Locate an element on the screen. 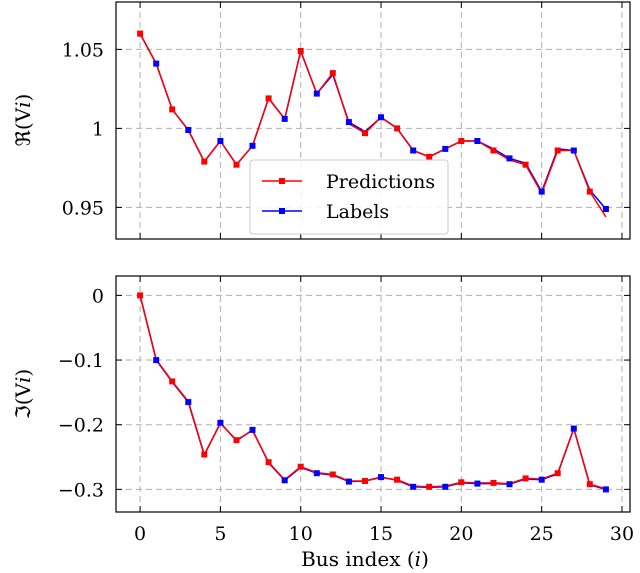  real-part-ytick-label: 1.05 is located at coordinates (83, 50).